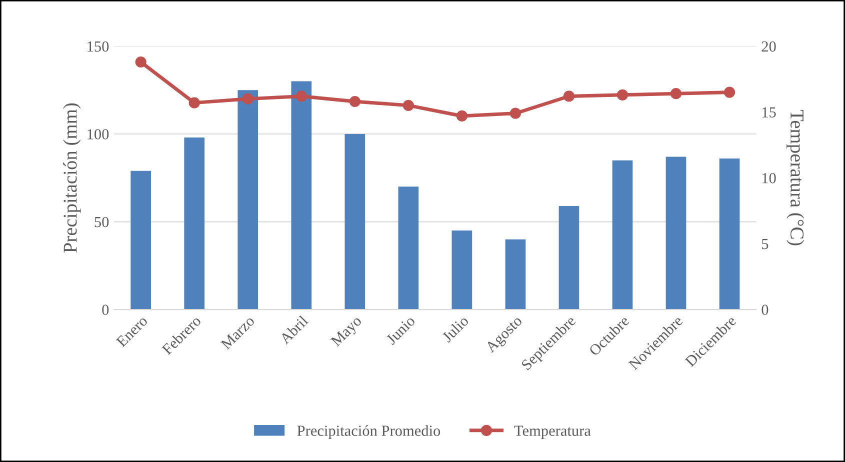 Image resolution: width=845 pixels, height=462 pixels. Describe the element at coordinates (455, 328) in the screenshot. I see `x-tick-label: Julio` at that location.